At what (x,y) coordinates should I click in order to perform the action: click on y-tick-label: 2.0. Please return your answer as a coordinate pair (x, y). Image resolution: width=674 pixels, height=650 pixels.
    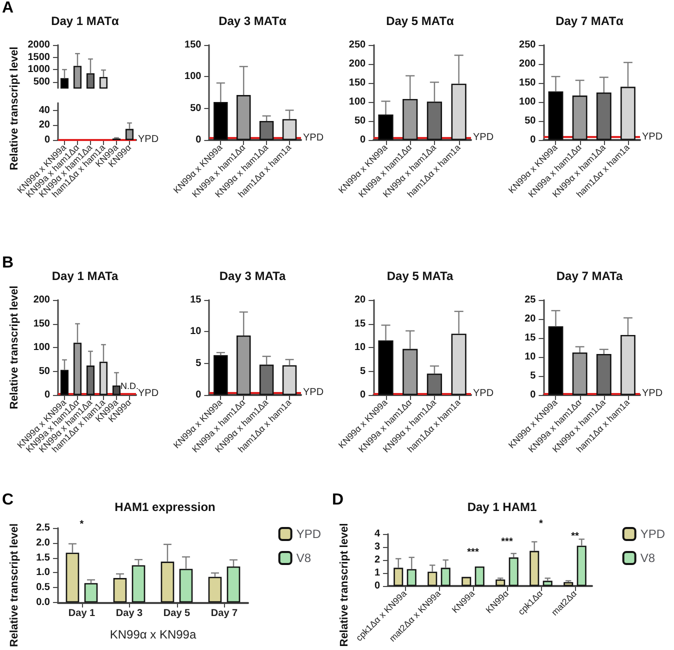
    Looking at the image, I should click on (43, 542).